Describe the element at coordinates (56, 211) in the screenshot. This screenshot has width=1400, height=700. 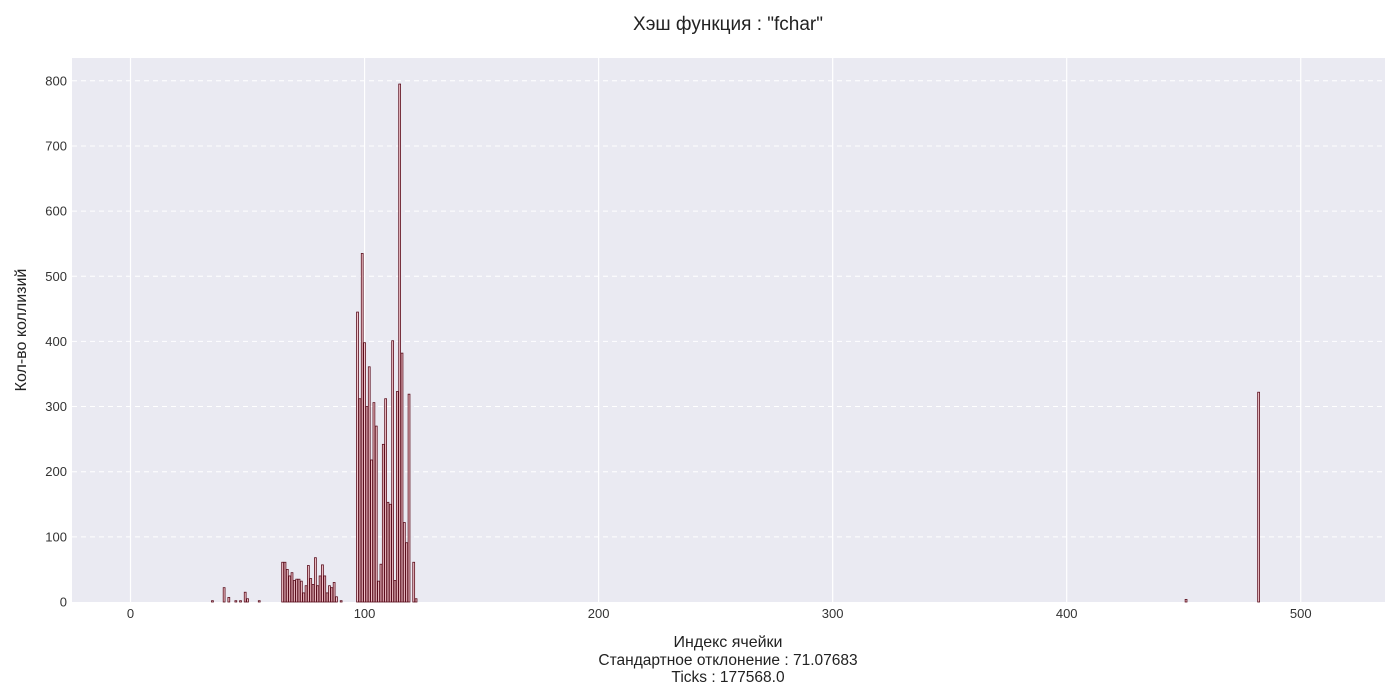
I see `y-tick-label: 600` at that location.